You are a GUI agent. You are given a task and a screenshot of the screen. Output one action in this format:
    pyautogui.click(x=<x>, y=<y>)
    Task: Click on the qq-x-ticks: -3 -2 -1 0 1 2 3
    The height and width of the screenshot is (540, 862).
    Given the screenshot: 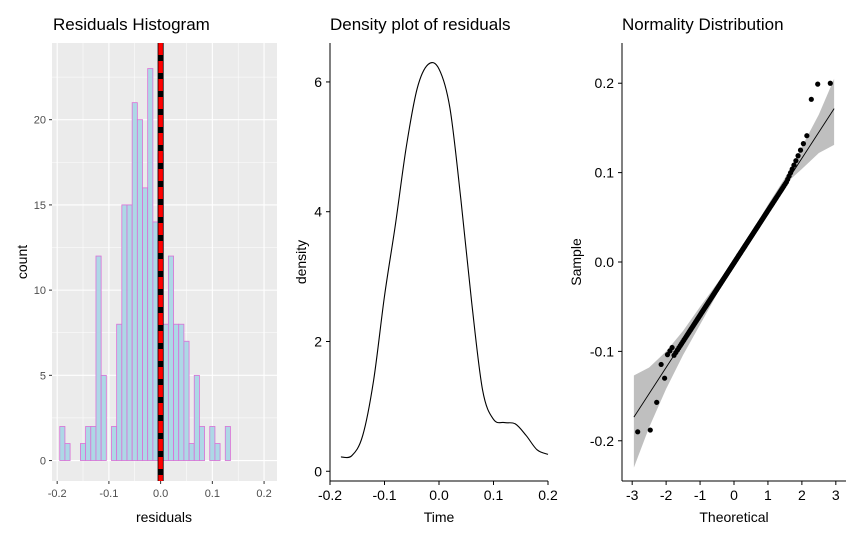 What is the action you would take?
    pyautogui.click(x=733, y=492)
    